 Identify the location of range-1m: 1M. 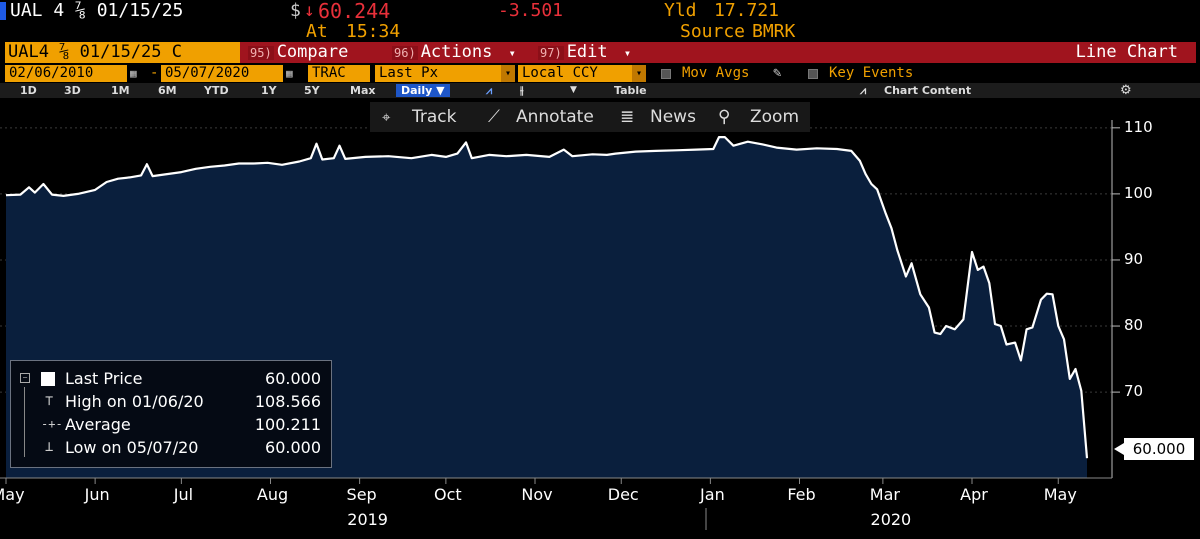
(120, 90).